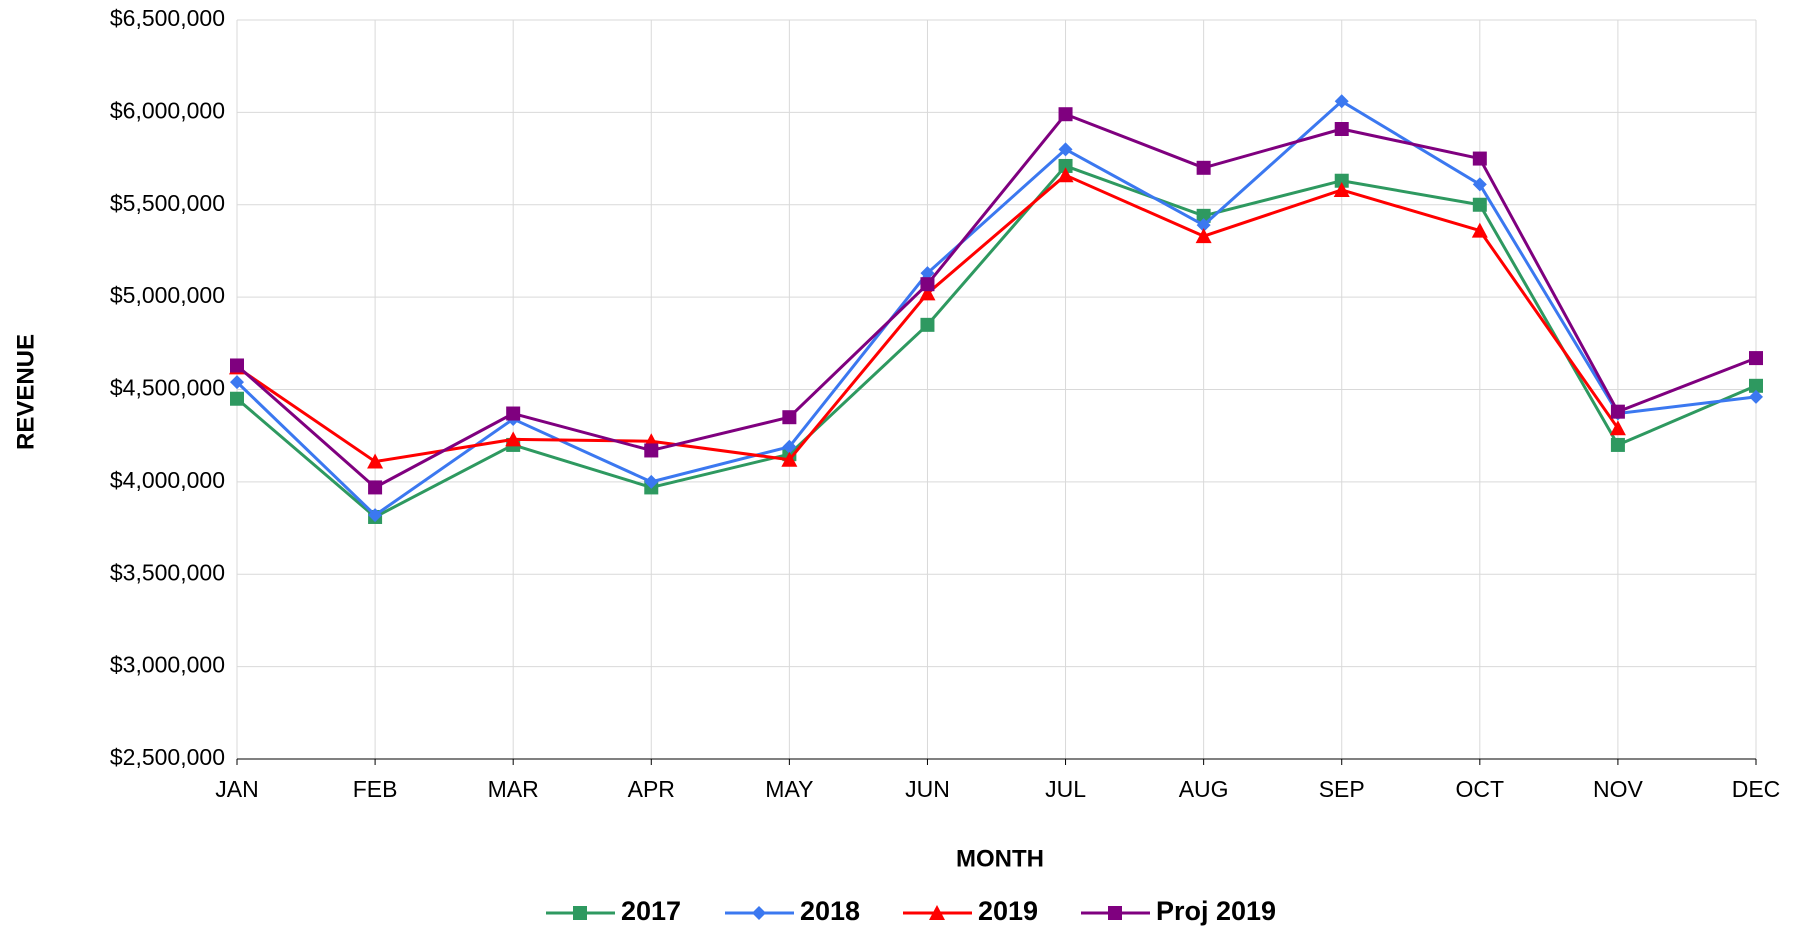 The image size is (1795, 926). I want to click on x-tick-label: OCT, so click(1480, 789).